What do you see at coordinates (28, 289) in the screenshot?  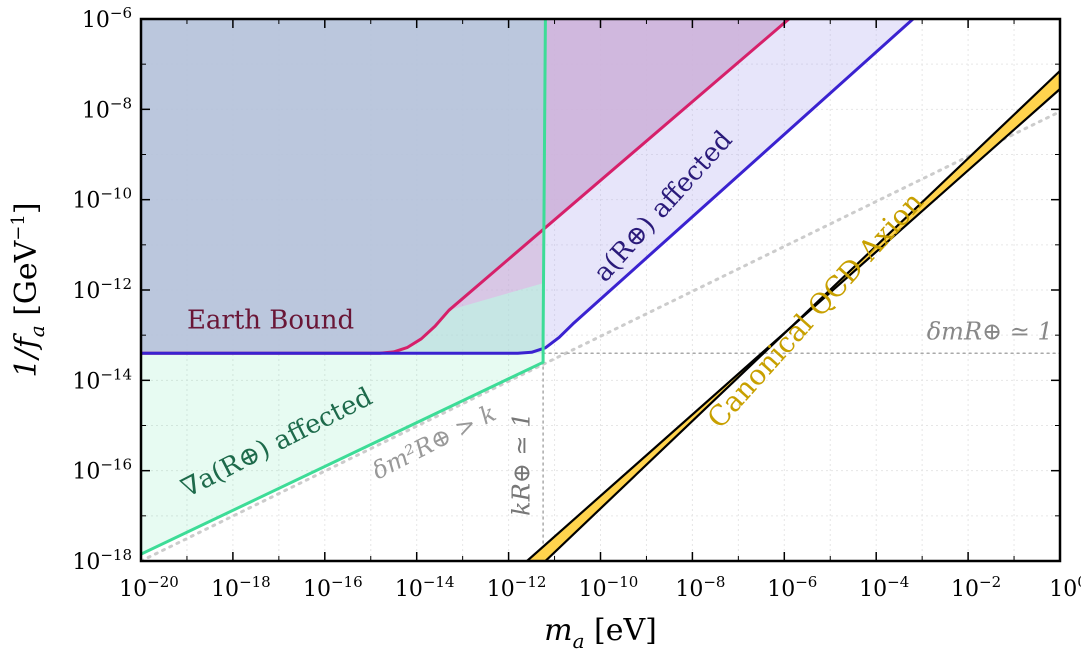 I see `y-axis-title: 1/fa [GeV−1]` at bounding box center [28, 289].